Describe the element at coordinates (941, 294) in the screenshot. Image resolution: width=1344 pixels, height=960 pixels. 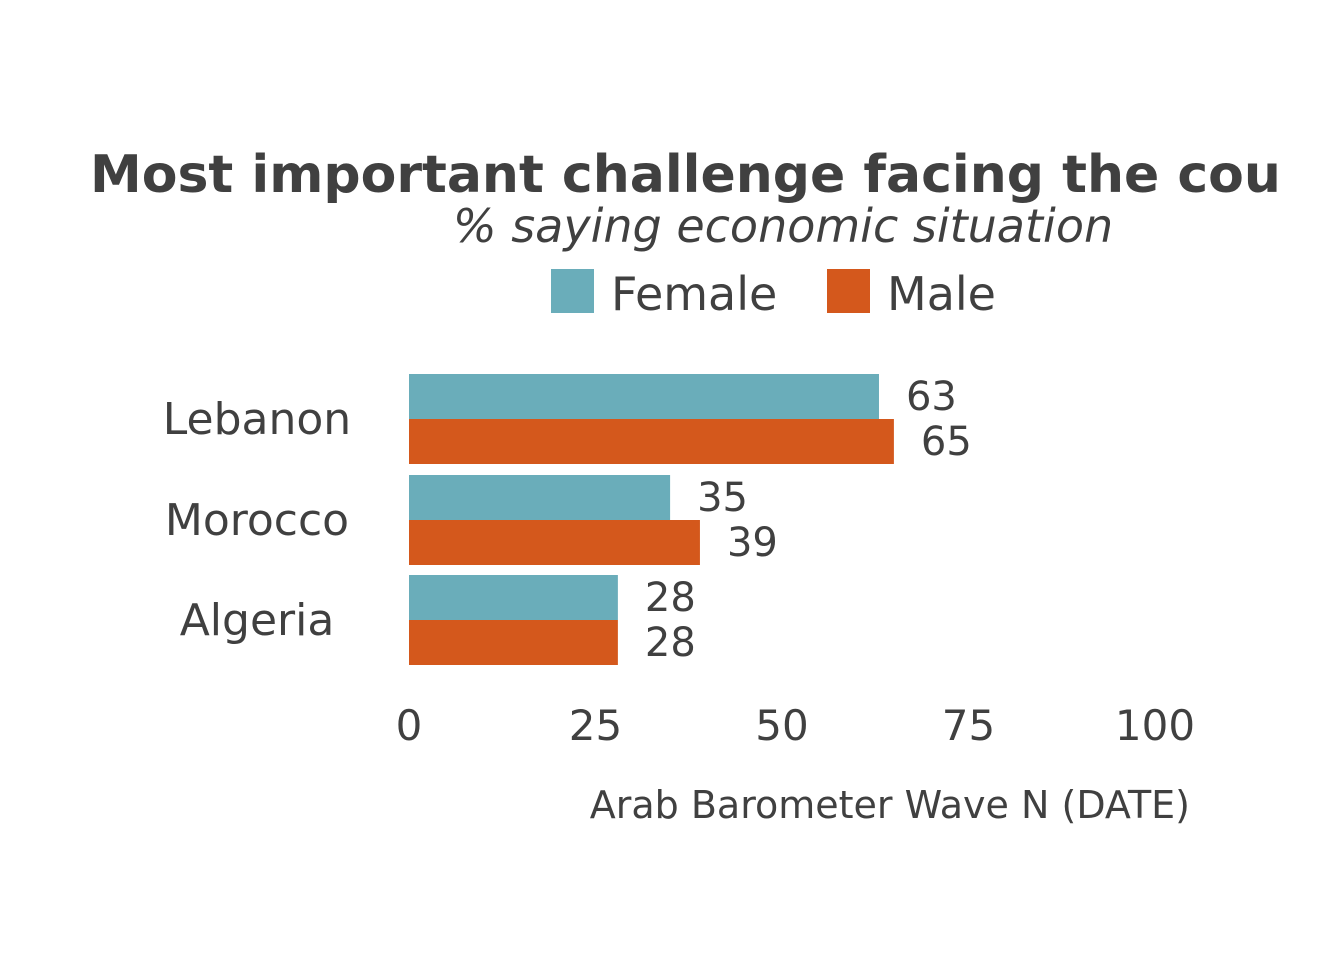
I see `legend-label-male: Male` at that location.